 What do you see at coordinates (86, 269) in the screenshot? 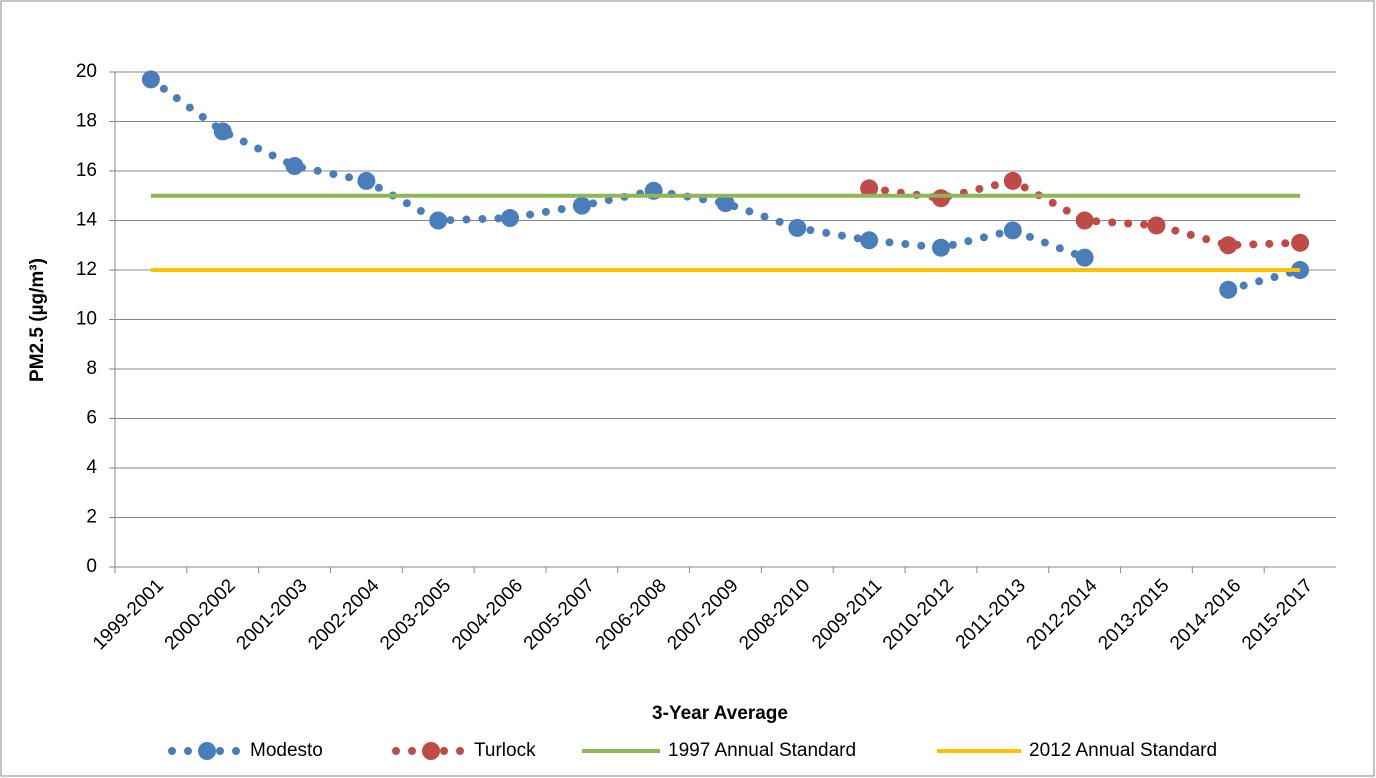
I see `y-tick-label: 12` at bounding box center [86, 269].